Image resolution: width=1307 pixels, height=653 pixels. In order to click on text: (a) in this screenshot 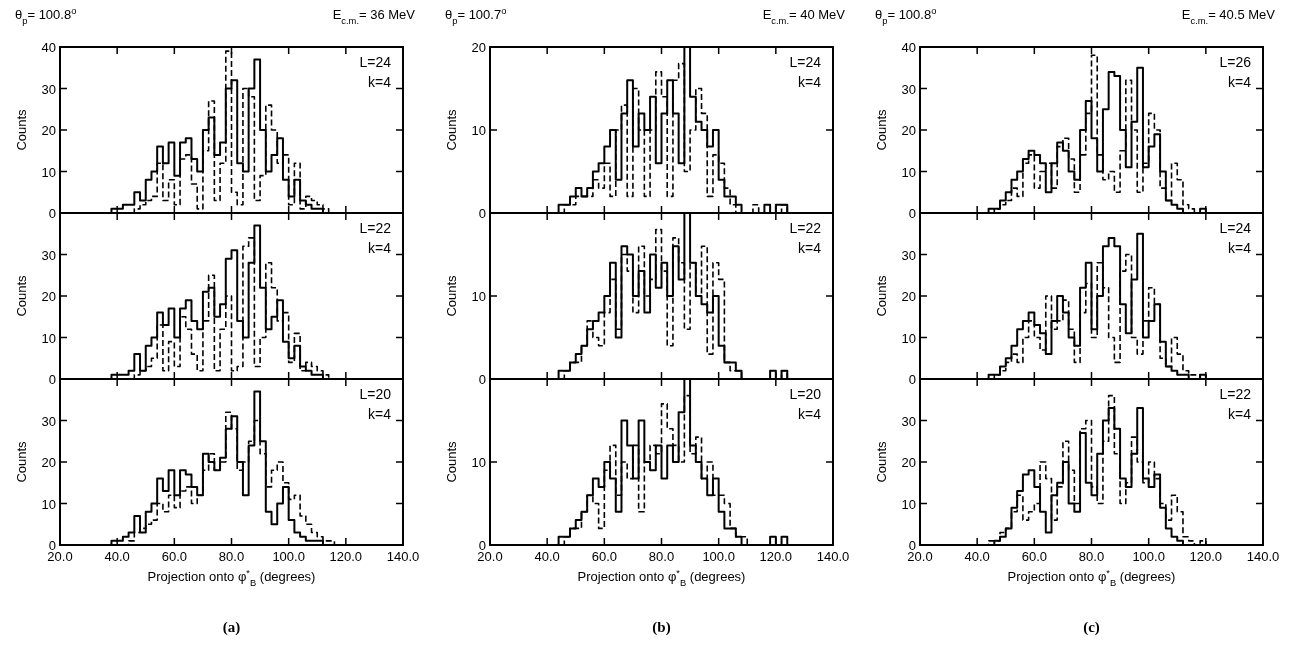, I will do `click(231, 627)`.